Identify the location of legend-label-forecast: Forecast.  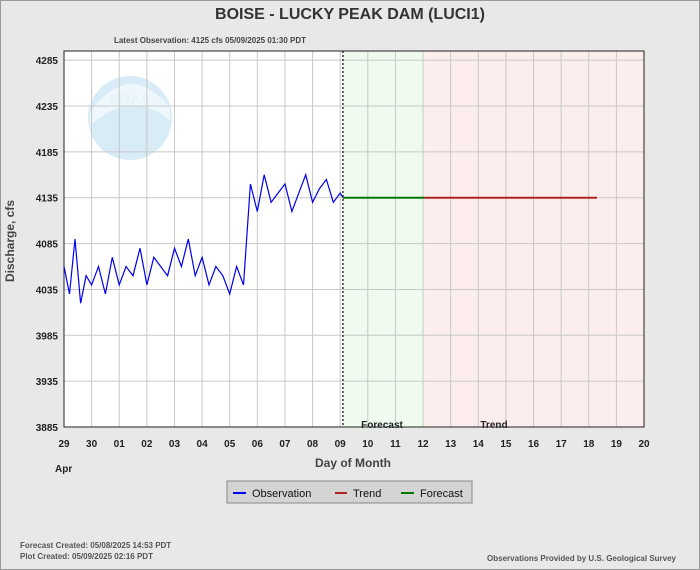
(441, 494).